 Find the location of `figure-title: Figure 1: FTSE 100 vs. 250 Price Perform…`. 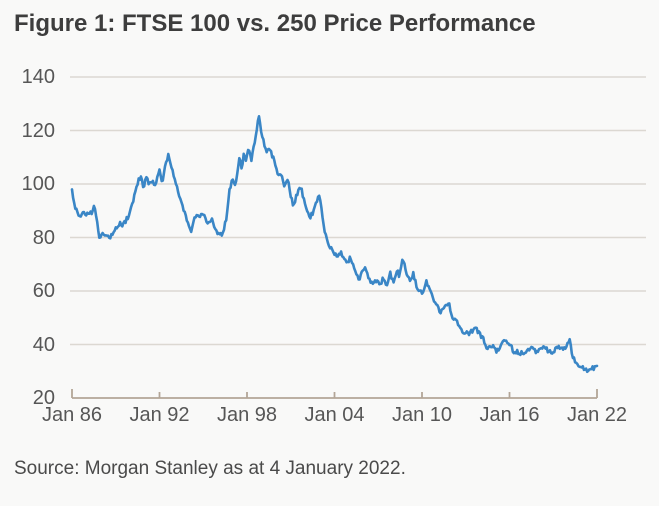

figure-title: Figure 1: FTSE 100 vs. 250 Price Perform… is located at coordinates (275, 23).